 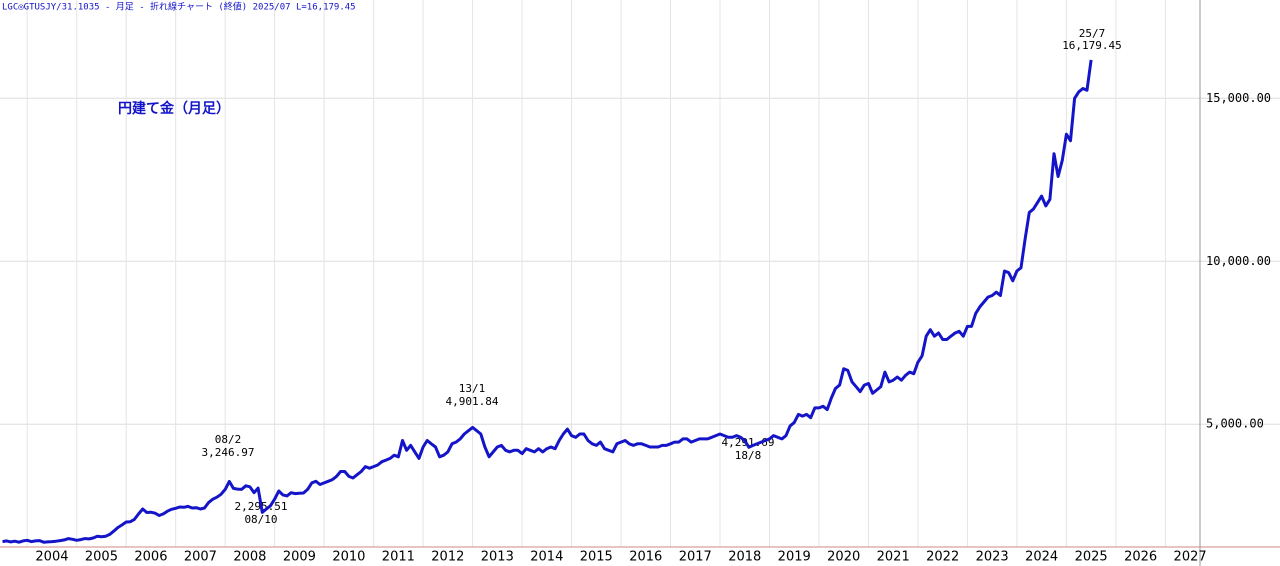 I want to click on x-tick-label: 2016, so click(x=645, y=557).